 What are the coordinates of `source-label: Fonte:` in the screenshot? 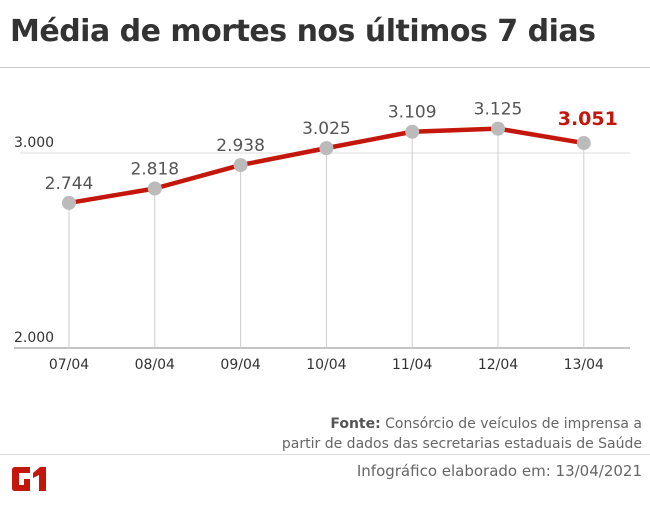 It's located at (355, 424).